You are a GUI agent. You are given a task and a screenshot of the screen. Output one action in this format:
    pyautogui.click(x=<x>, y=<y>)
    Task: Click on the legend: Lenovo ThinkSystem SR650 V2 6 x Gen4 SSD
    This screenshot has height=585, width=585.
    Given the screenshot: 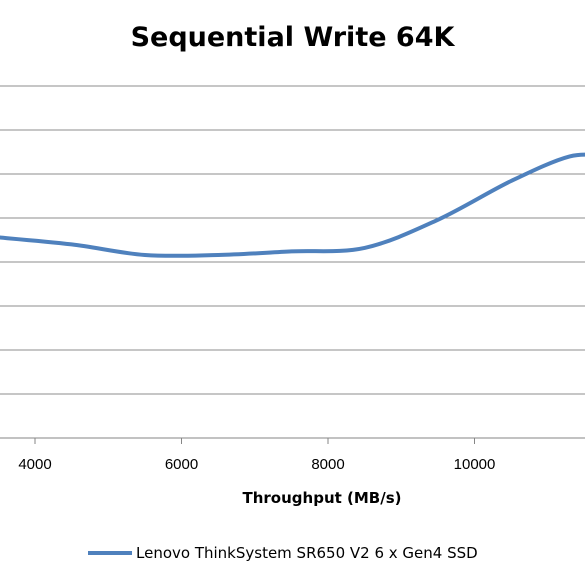 What is the action you would take?
    pyautogui.click(x=283, y=553)
    